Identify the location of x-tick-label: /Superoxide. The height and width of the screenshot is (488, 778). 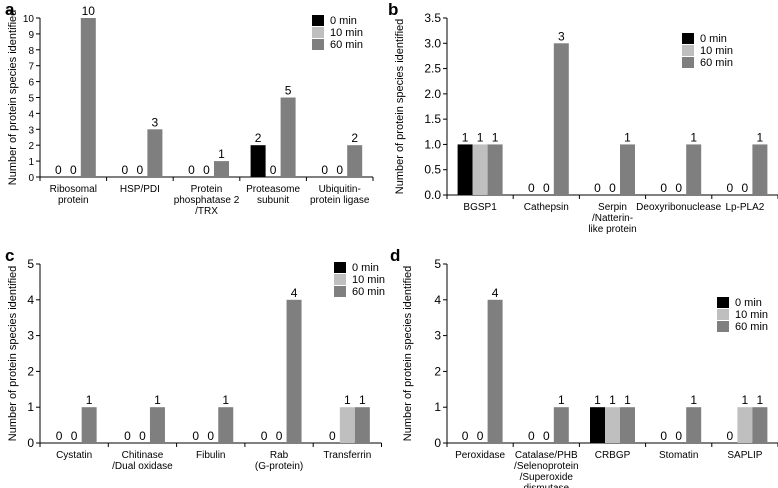
(547, 477).